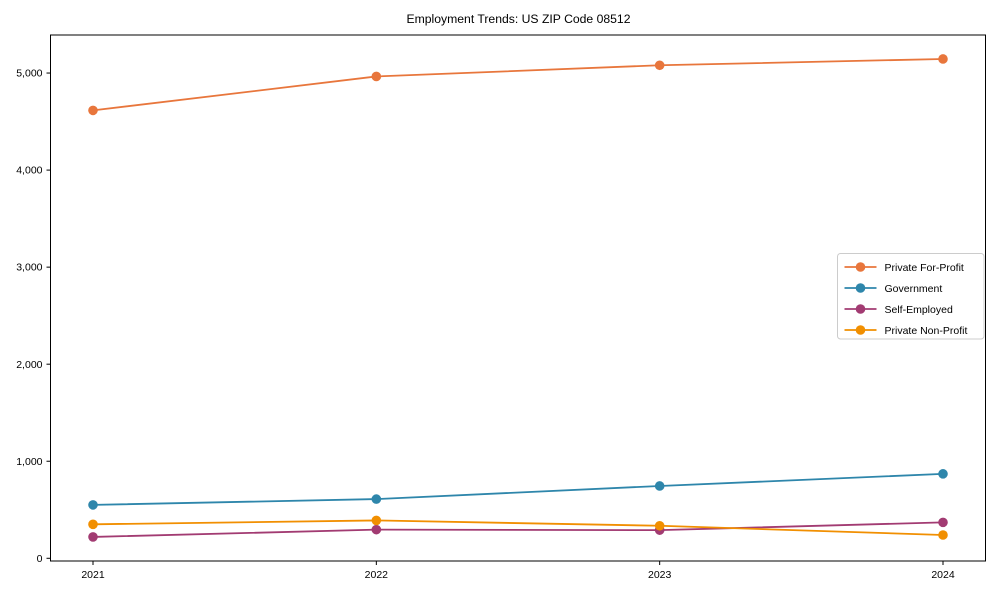 The image size is (1000, 600). Describe the element at coordinates (860, 330) in the screenshot. I see `legend-marker-private-non-profit` at that location.